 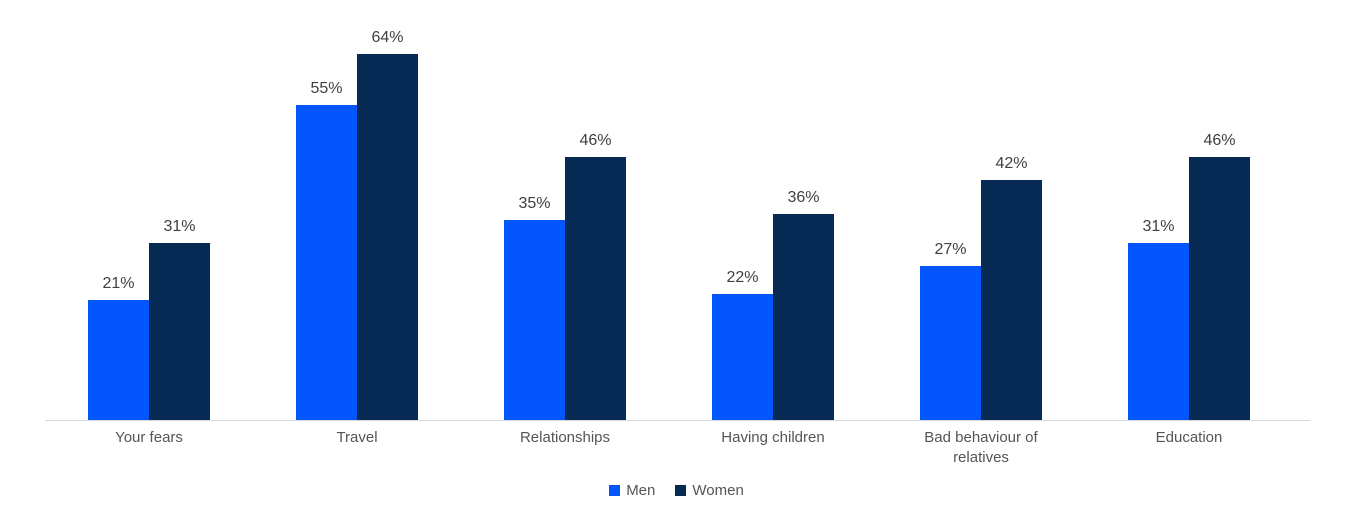 I want to click on bar-women-education, so click(x=1219, y=288).